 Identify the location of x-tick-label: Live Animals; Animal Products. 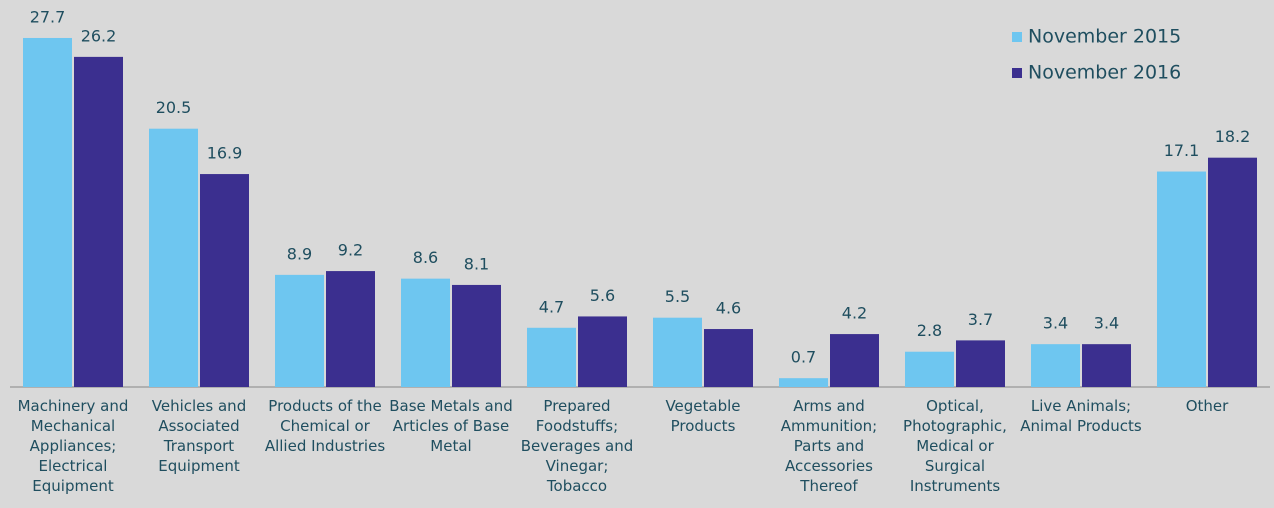
(1081, 416).